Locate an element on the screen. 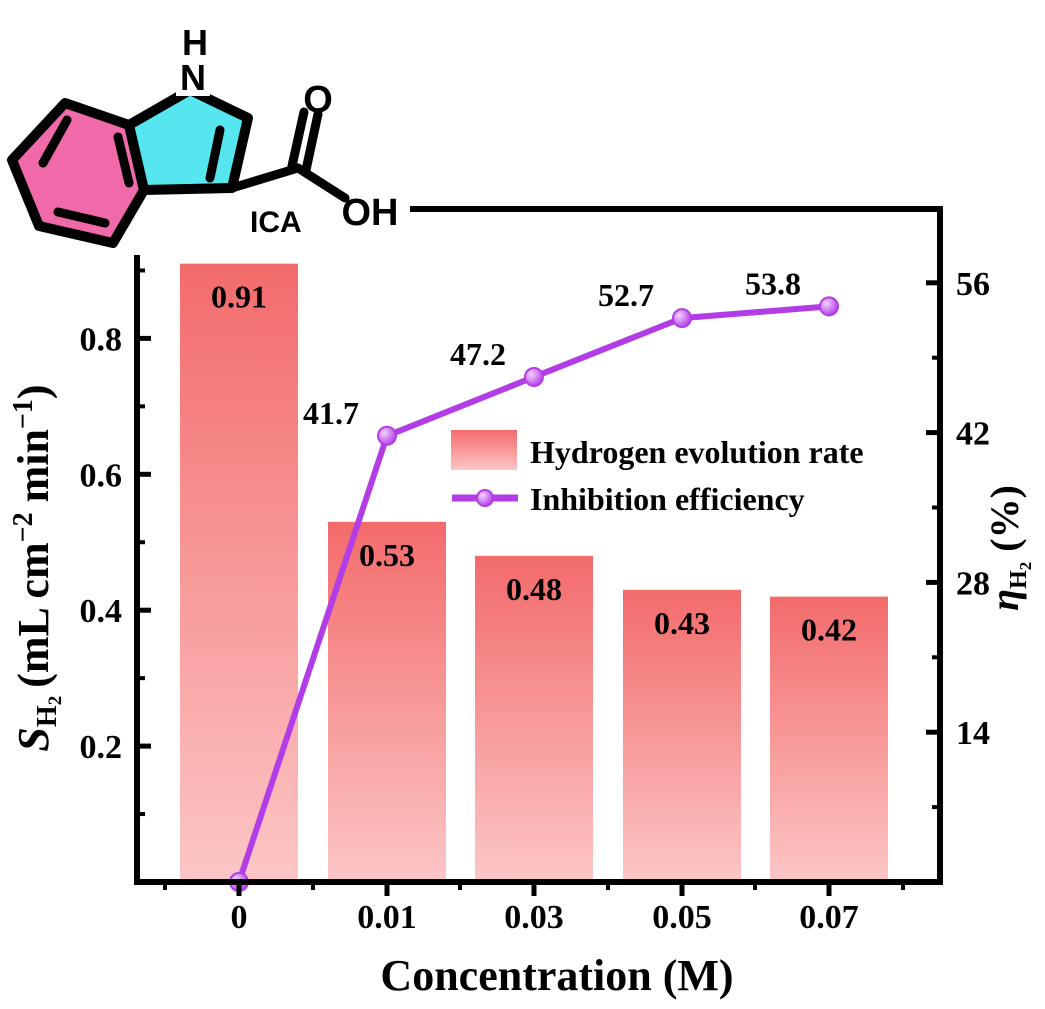 Image resolution: width=1045 pixels, height=1009 pixels. left-title-unit-open: (mL cm is located at coordinates (33, 614).